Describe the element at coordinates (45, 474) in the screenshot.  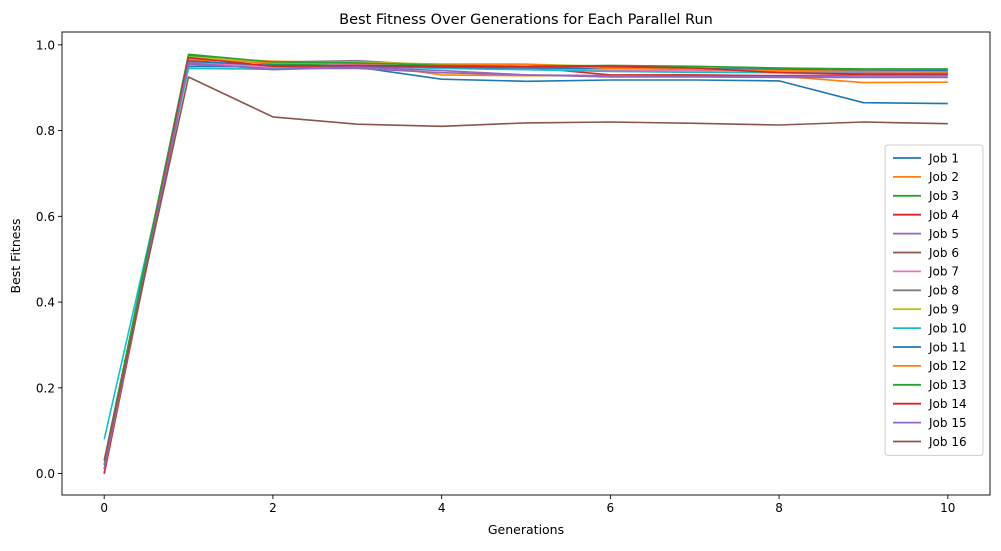
I see `y-tick-label: 0.0` at that location.